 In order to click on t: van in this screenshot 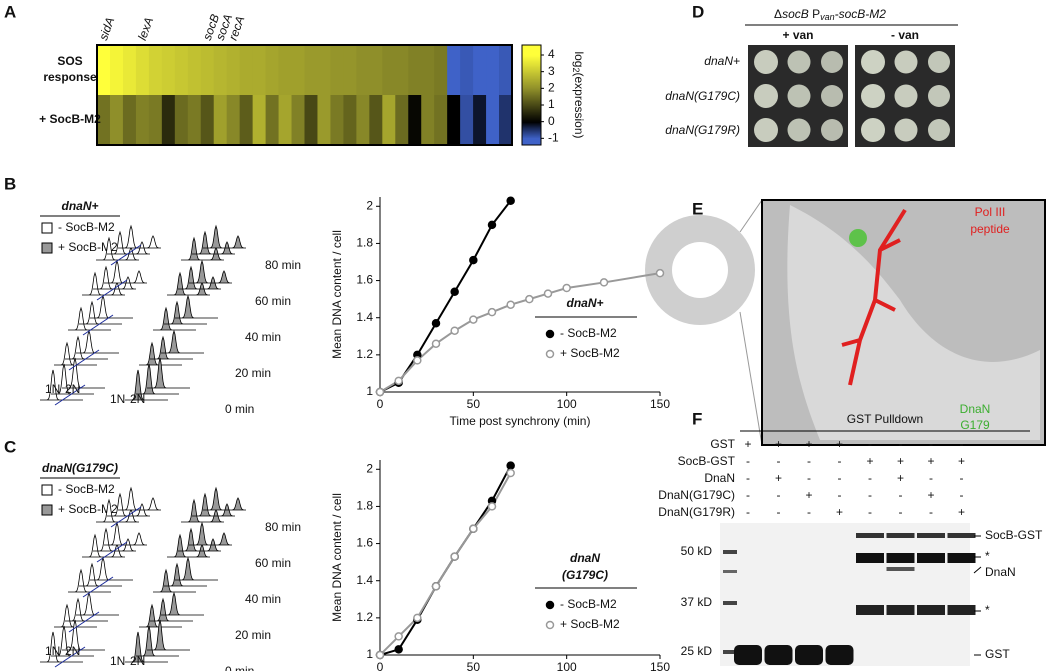, I will do `click(827, 17)`.